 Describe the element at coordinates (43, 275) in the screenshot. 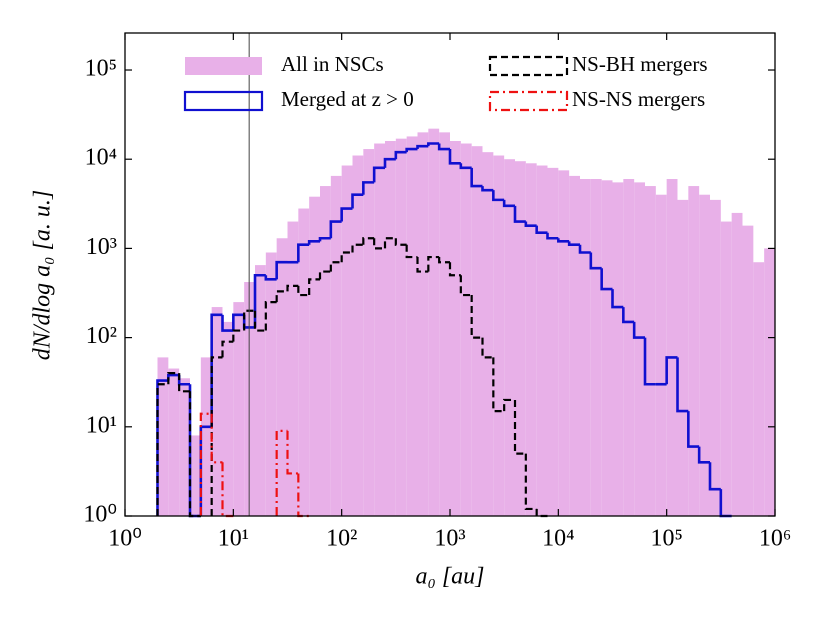

I see `y-axis-label: dN/dlog a₀ [a. u.]` at that location.